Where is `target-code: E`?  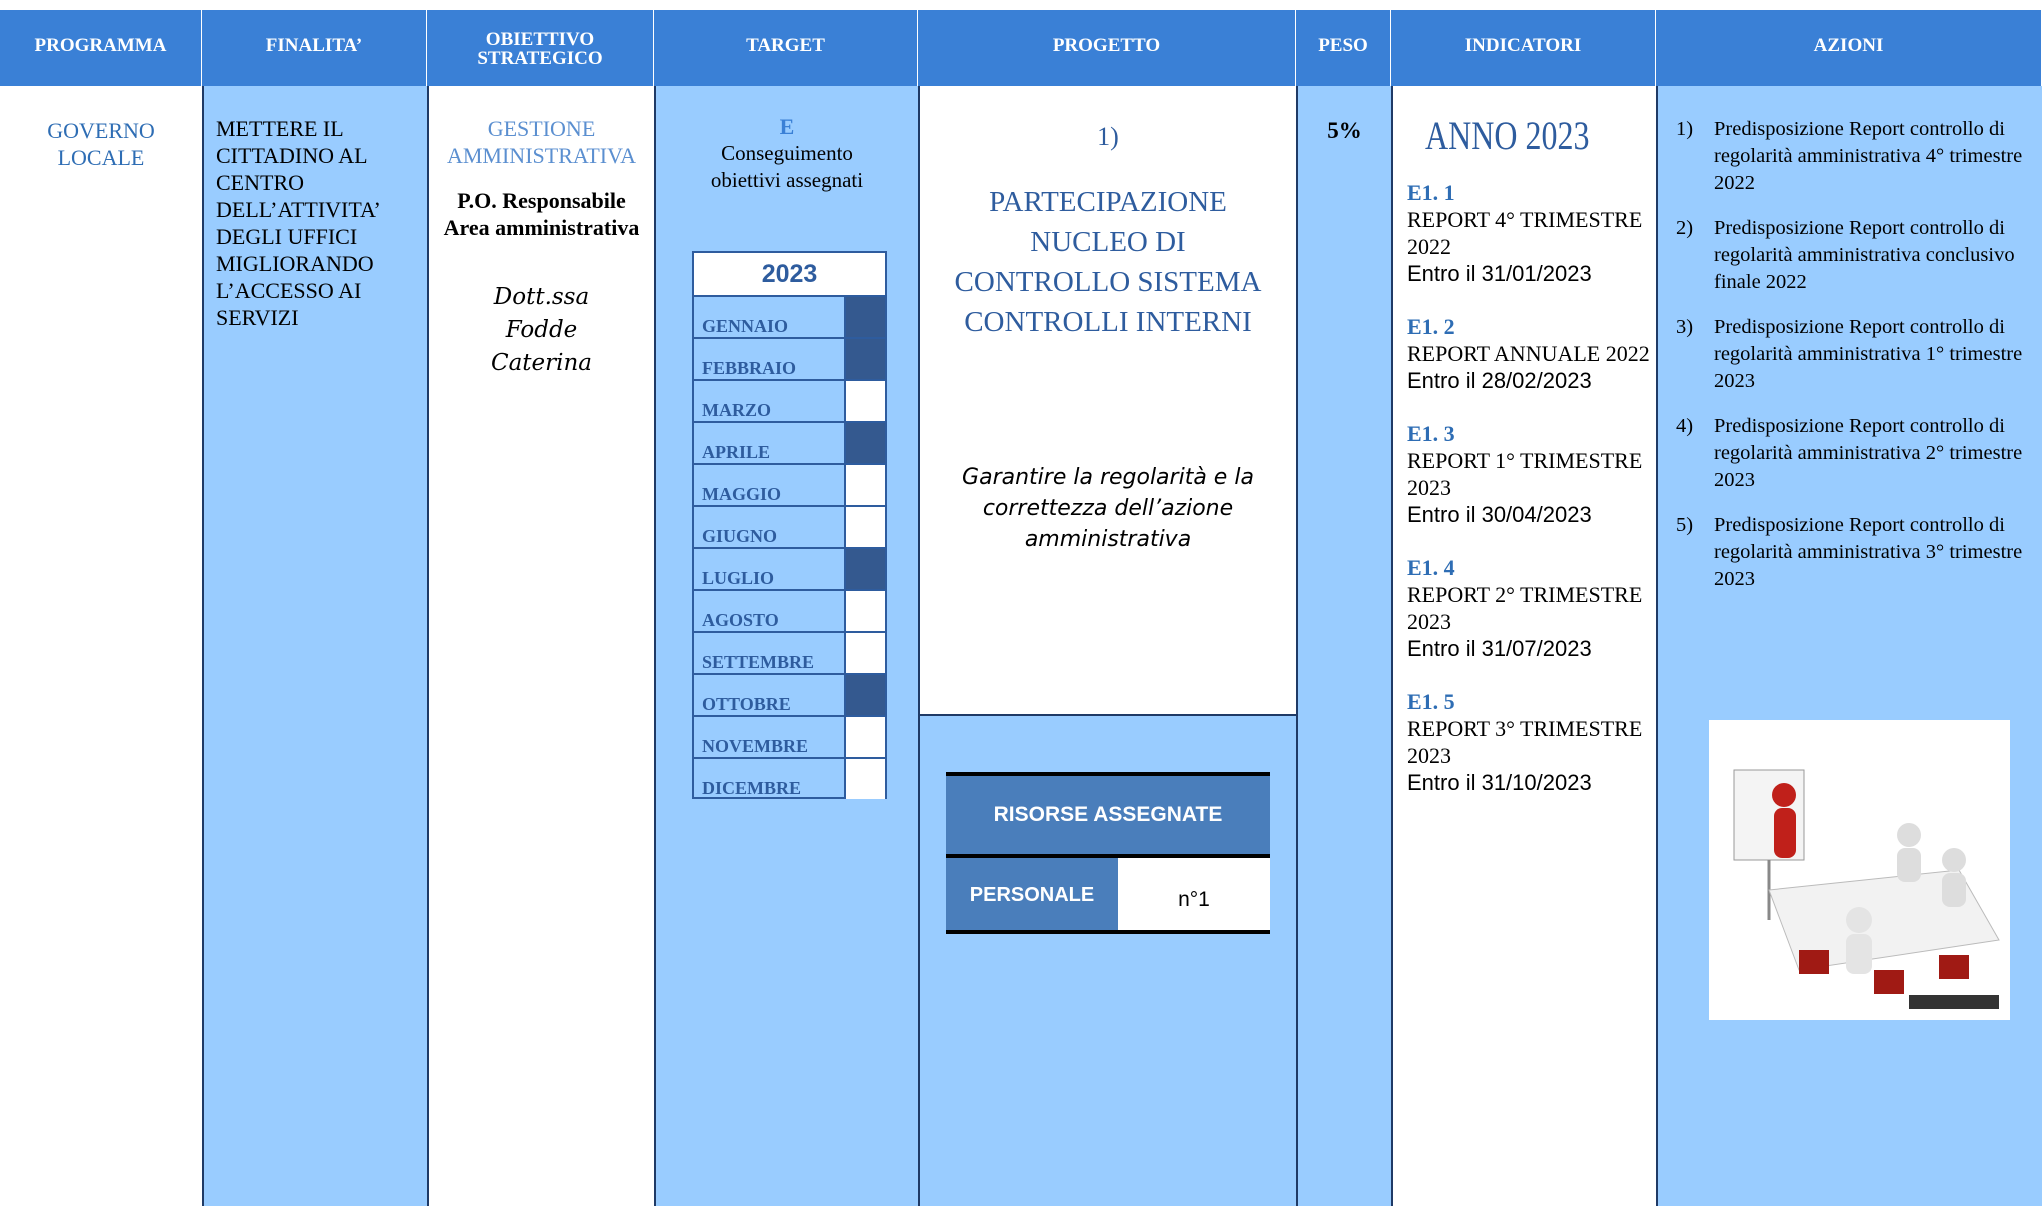 target-code: E is located at coordinates (787, 126).